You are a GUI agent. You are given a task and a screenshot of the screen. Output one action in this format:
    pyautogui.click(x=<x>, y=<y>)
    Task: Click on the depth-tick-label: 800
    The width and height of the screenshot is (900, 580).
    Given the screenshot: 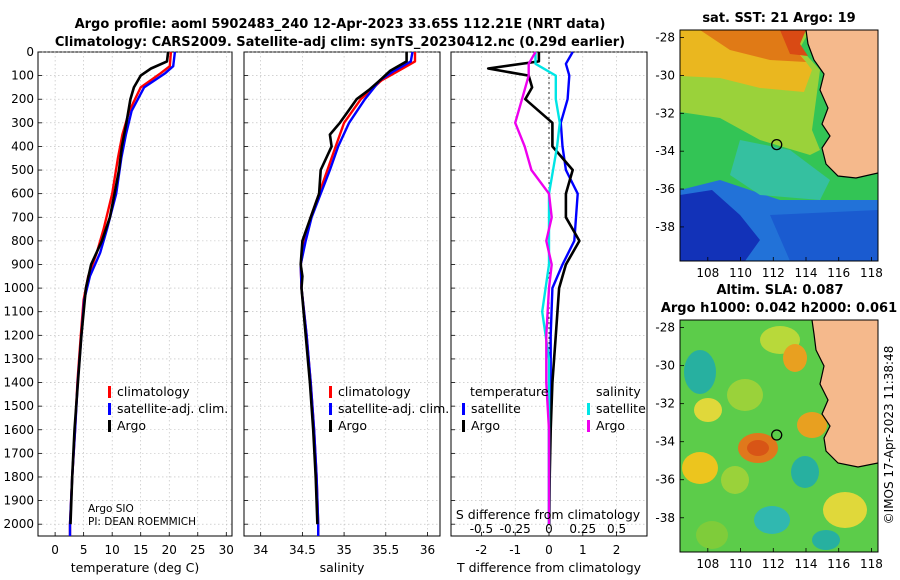 What is the action you would take?
    pyautogui.click(x=22, y=241)
    